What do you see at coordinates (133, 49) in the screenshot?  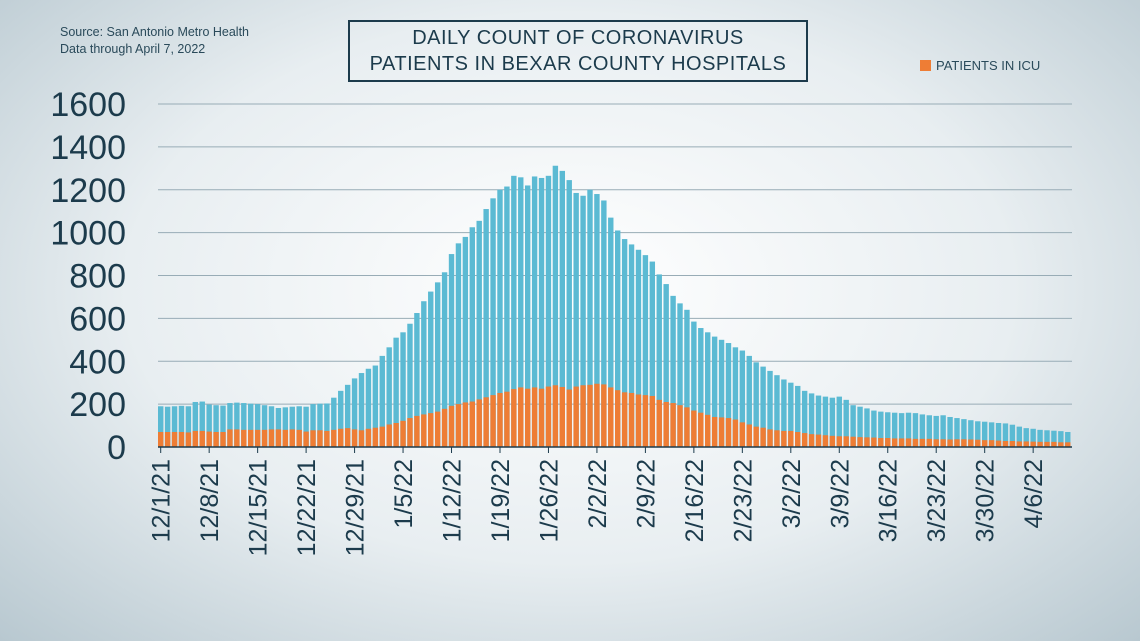 I see `data-date-line: Data through April 7, 2022` at bounding box center [133, 49].